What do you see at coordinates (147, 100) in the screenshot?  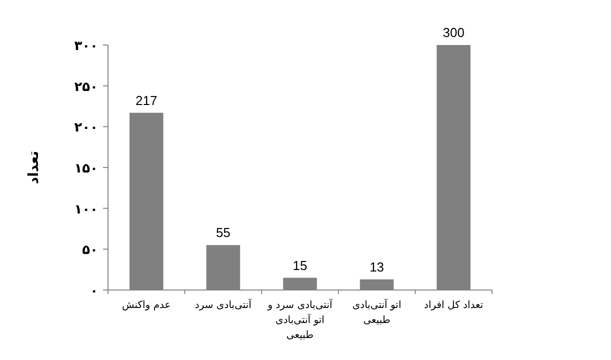 I see `data-label: 217` at bounding box center [147, 100].